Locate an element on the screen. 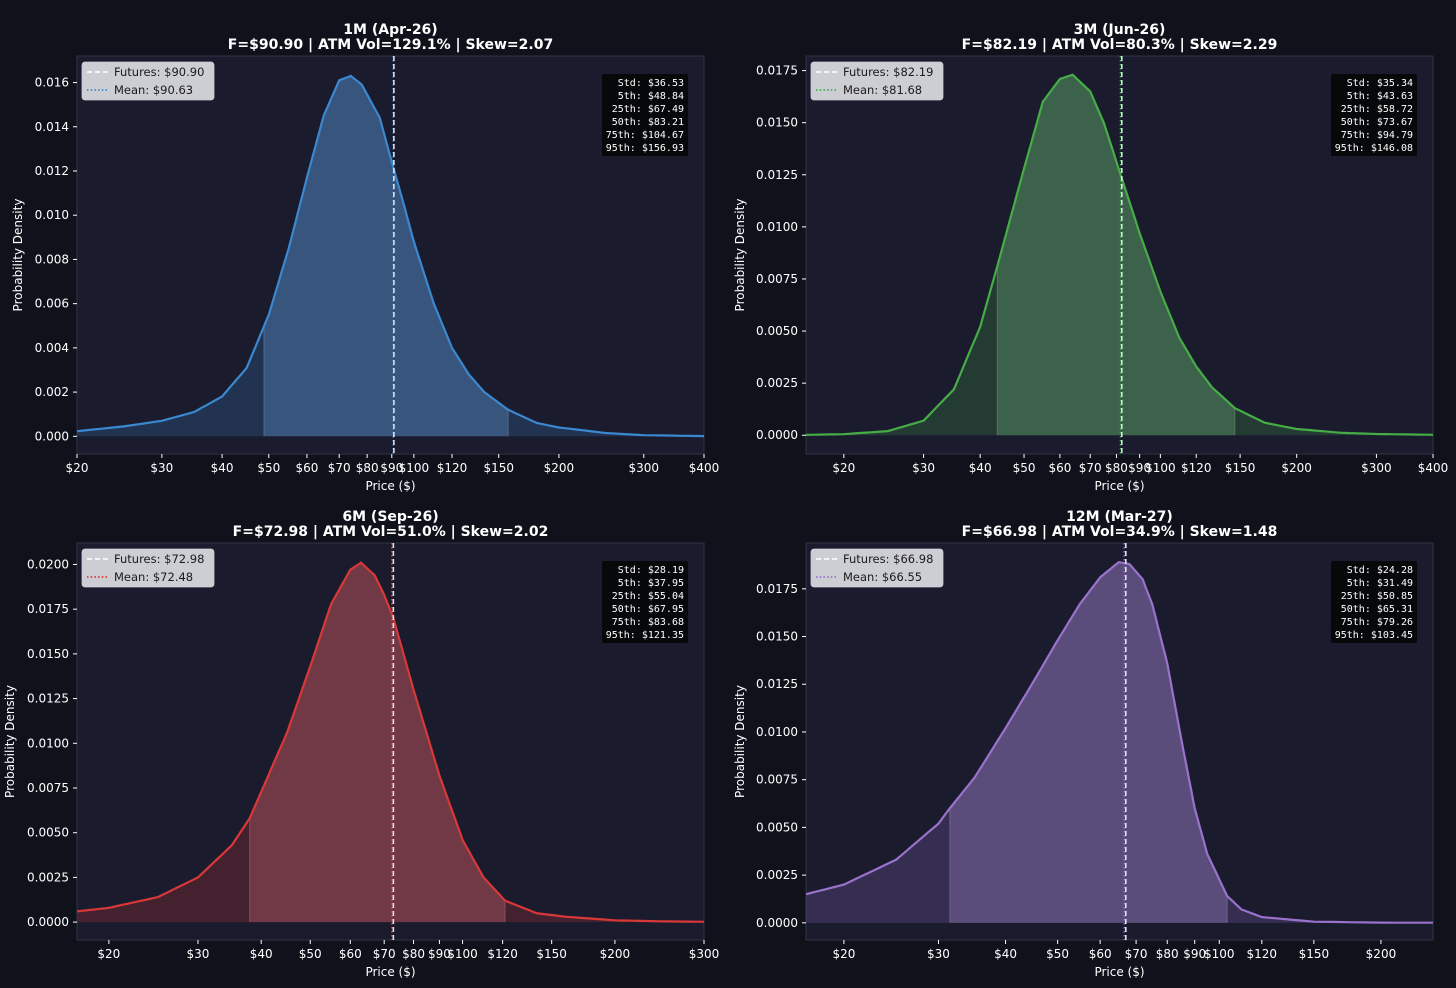  stats-box-bg is located at coordinates (645, 115).